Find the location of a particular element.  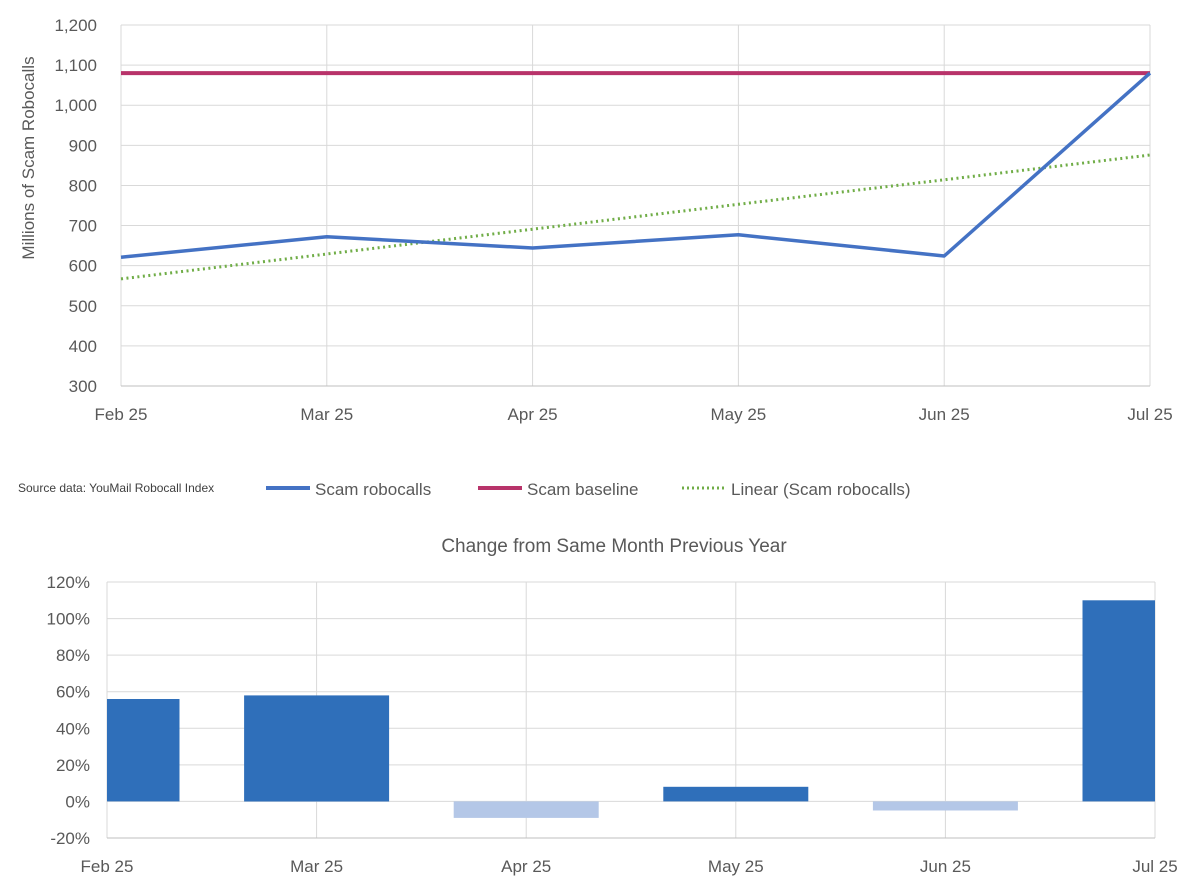

line-chart-x-tick-label: Apr 25 is located at coordinates (533, 414).